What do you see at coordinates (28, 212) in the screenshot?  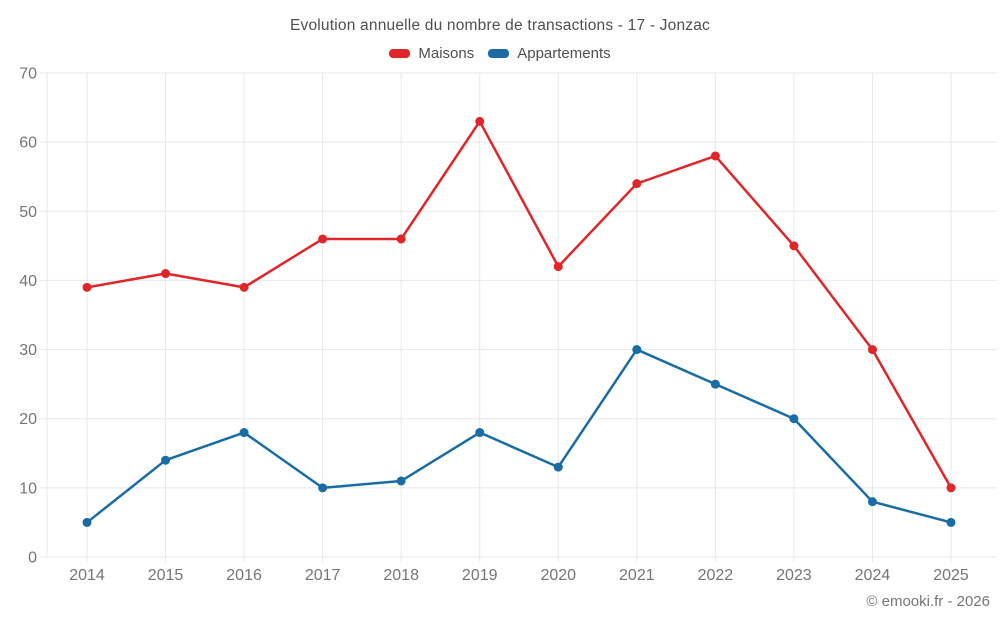 I see `y-axis-label: 50` at bounding box center [28, 212].